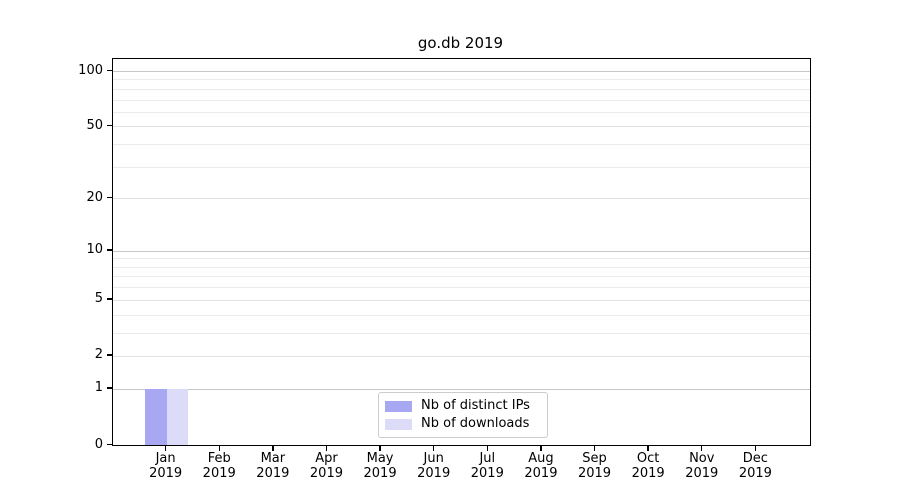  I want to click on legend-swatch-distinct-ips, so click(398, 406).